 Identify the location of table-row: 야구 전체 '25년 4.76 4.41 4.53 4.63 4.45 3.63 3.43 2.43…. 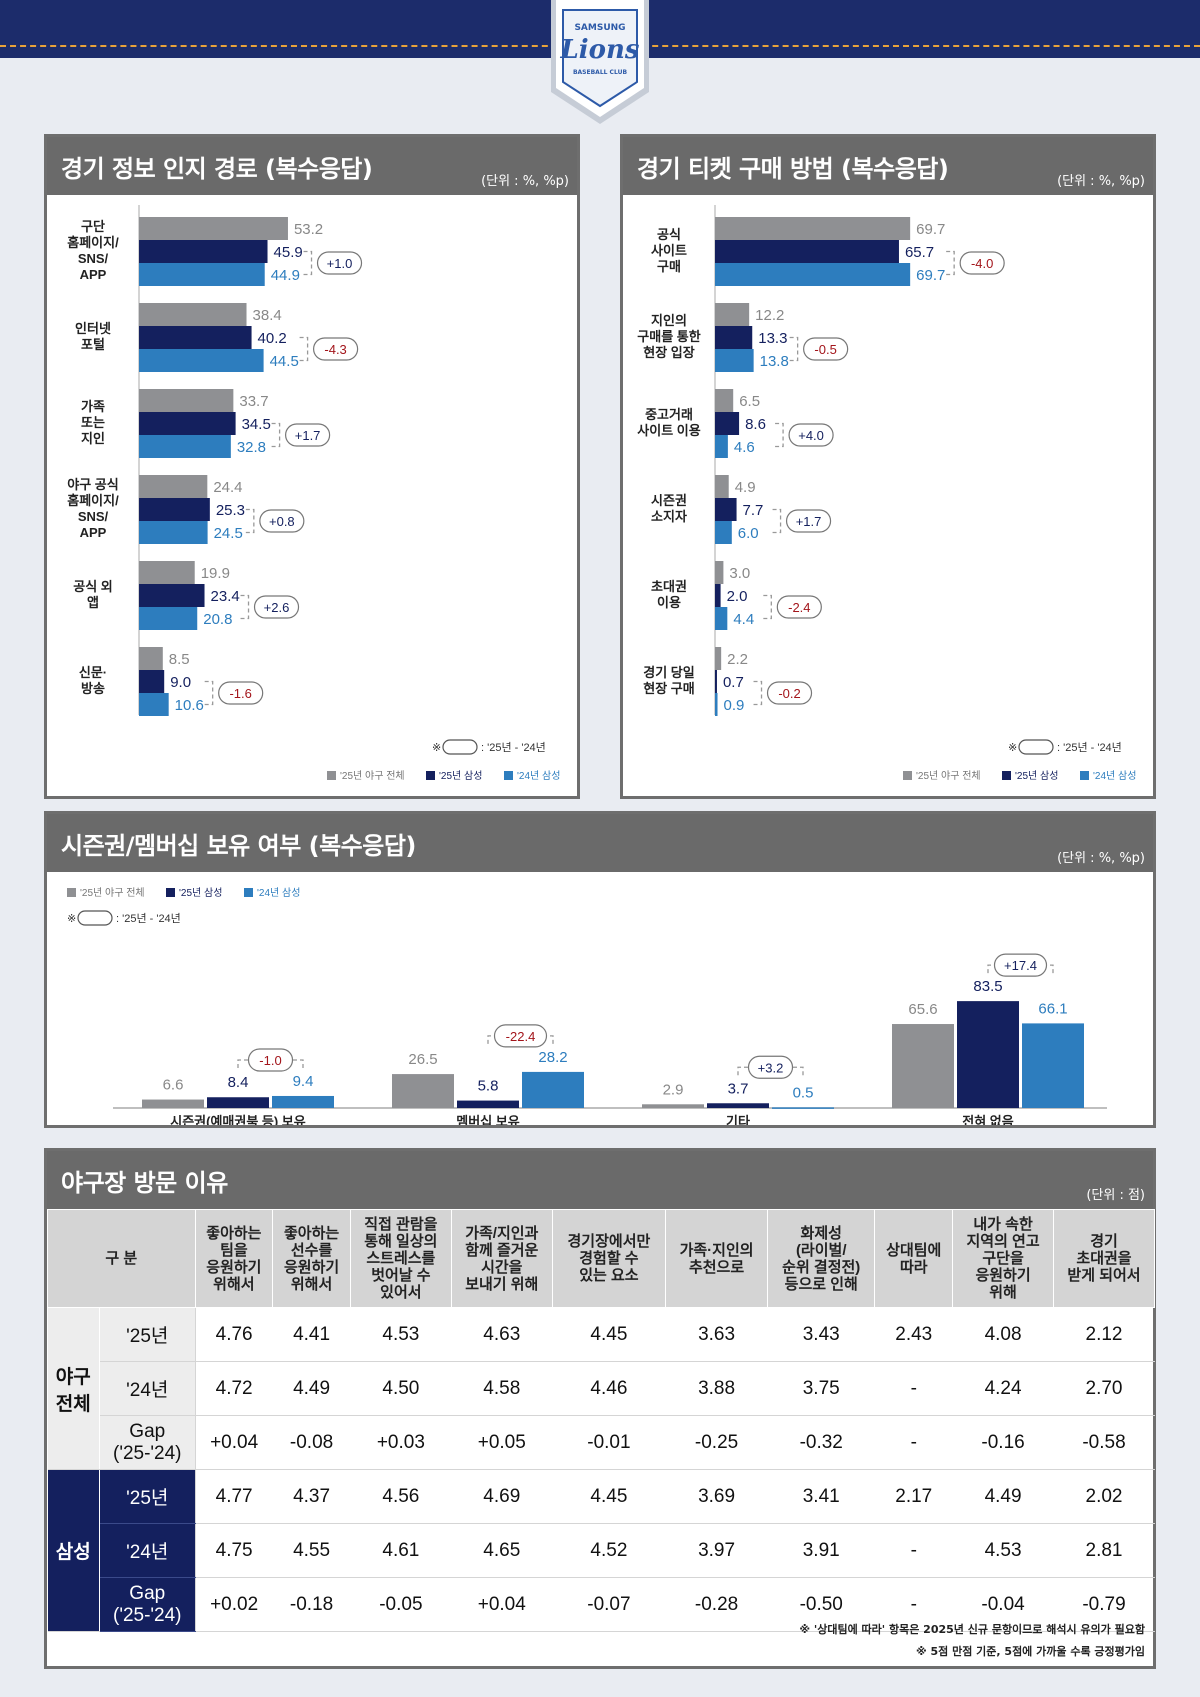
(601, 1388).